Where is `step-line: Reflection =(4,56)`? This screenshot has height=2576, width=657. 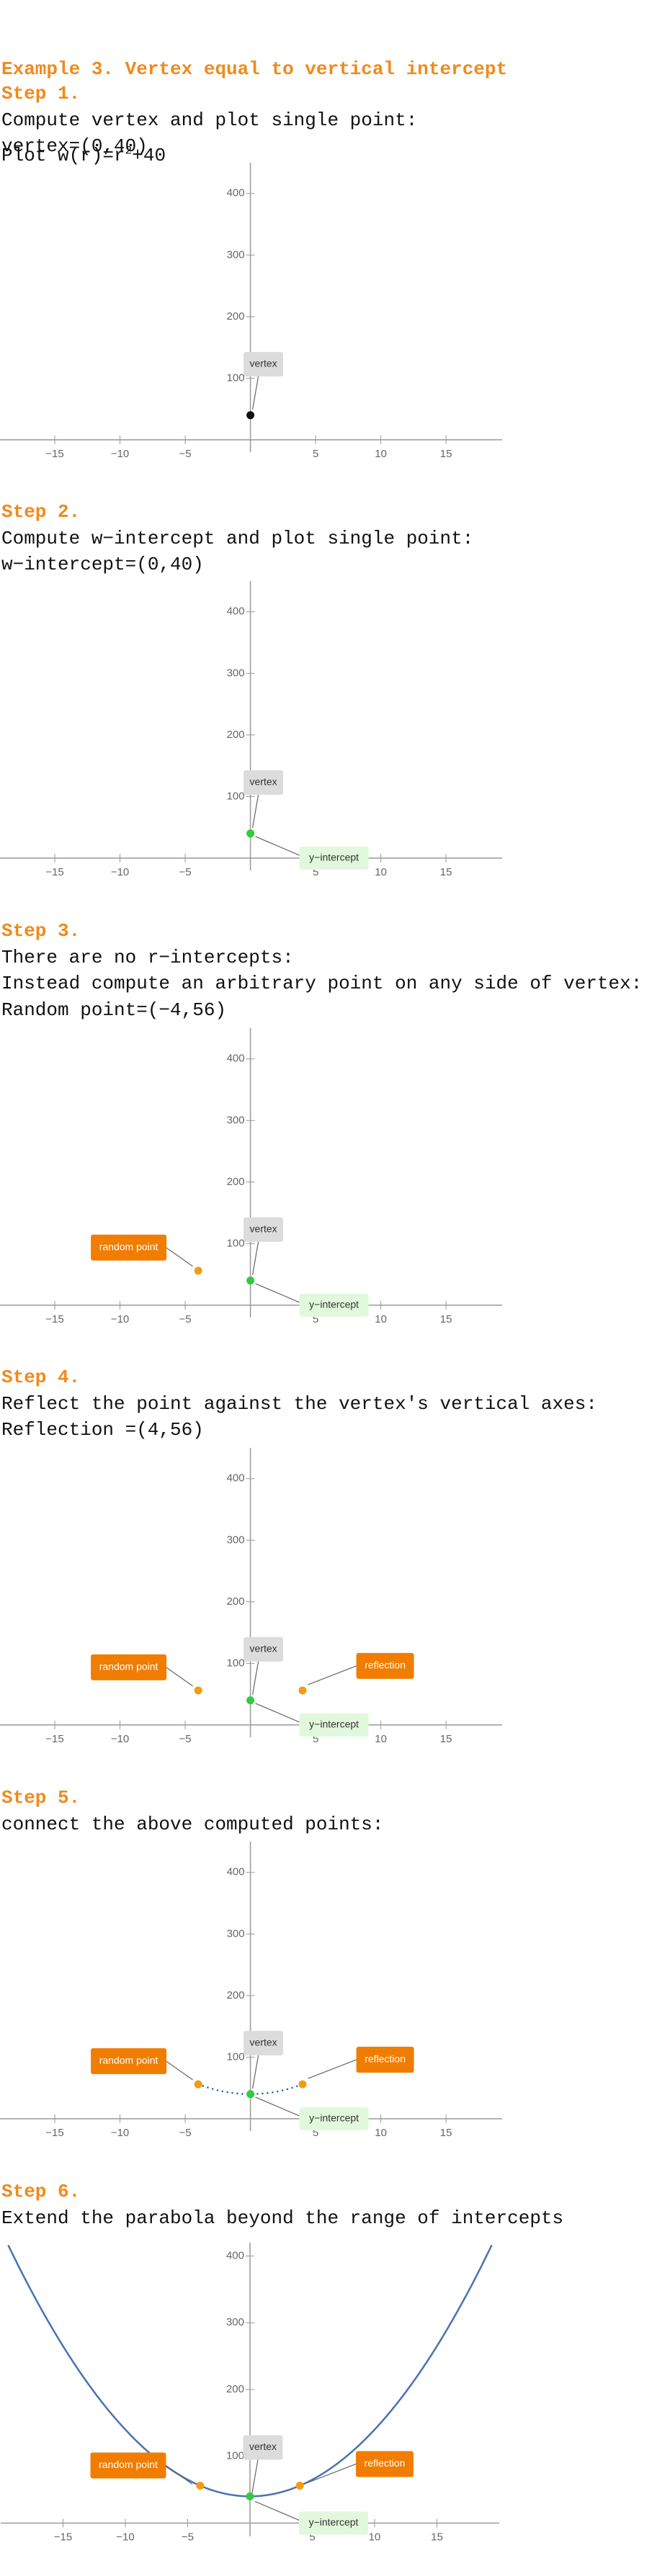
step-line: Reflection =(4,56) is located at coordinates (103, 1430).